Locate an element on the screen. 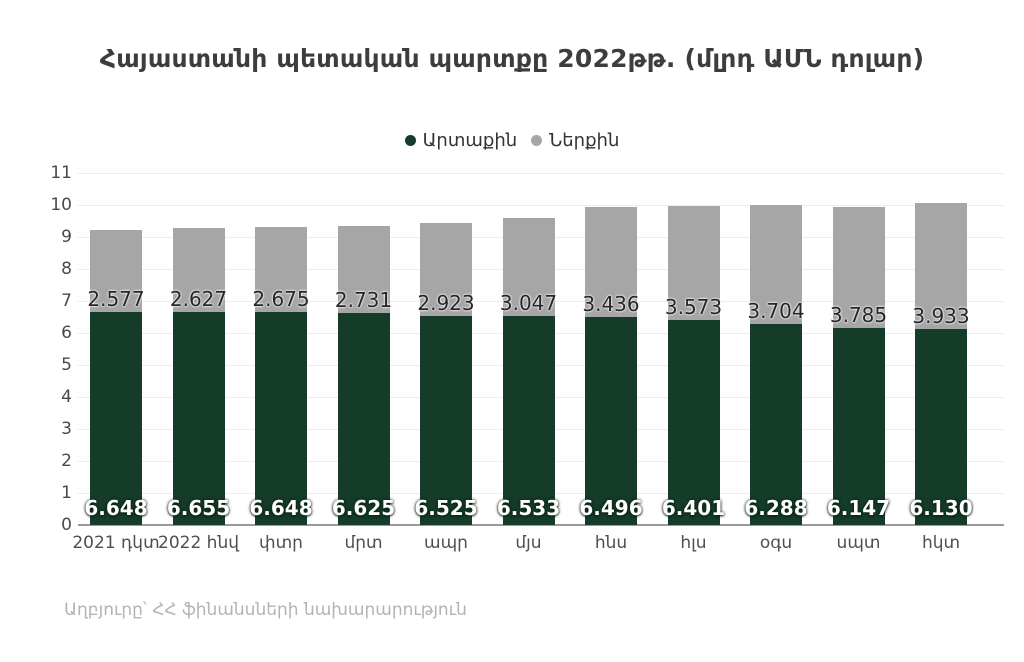 Image resolution: width=1024 pixels, height=662 pixels. y-tick-label-7: 7 is located at coordinates (66, 301).